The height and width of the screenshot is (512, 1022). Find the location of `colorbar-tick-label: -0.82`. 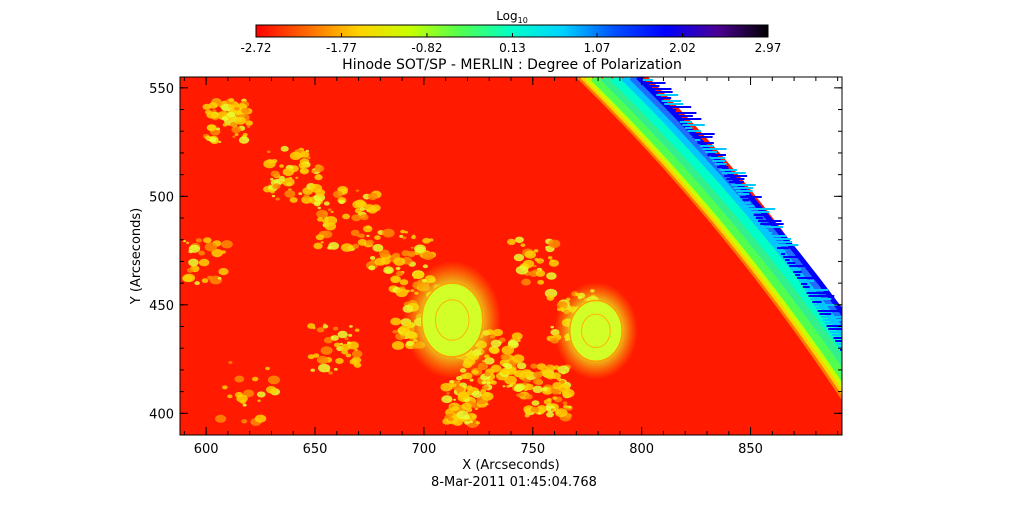

colorbar-tick-label: -0.82 is located at coordinates (426, 48).